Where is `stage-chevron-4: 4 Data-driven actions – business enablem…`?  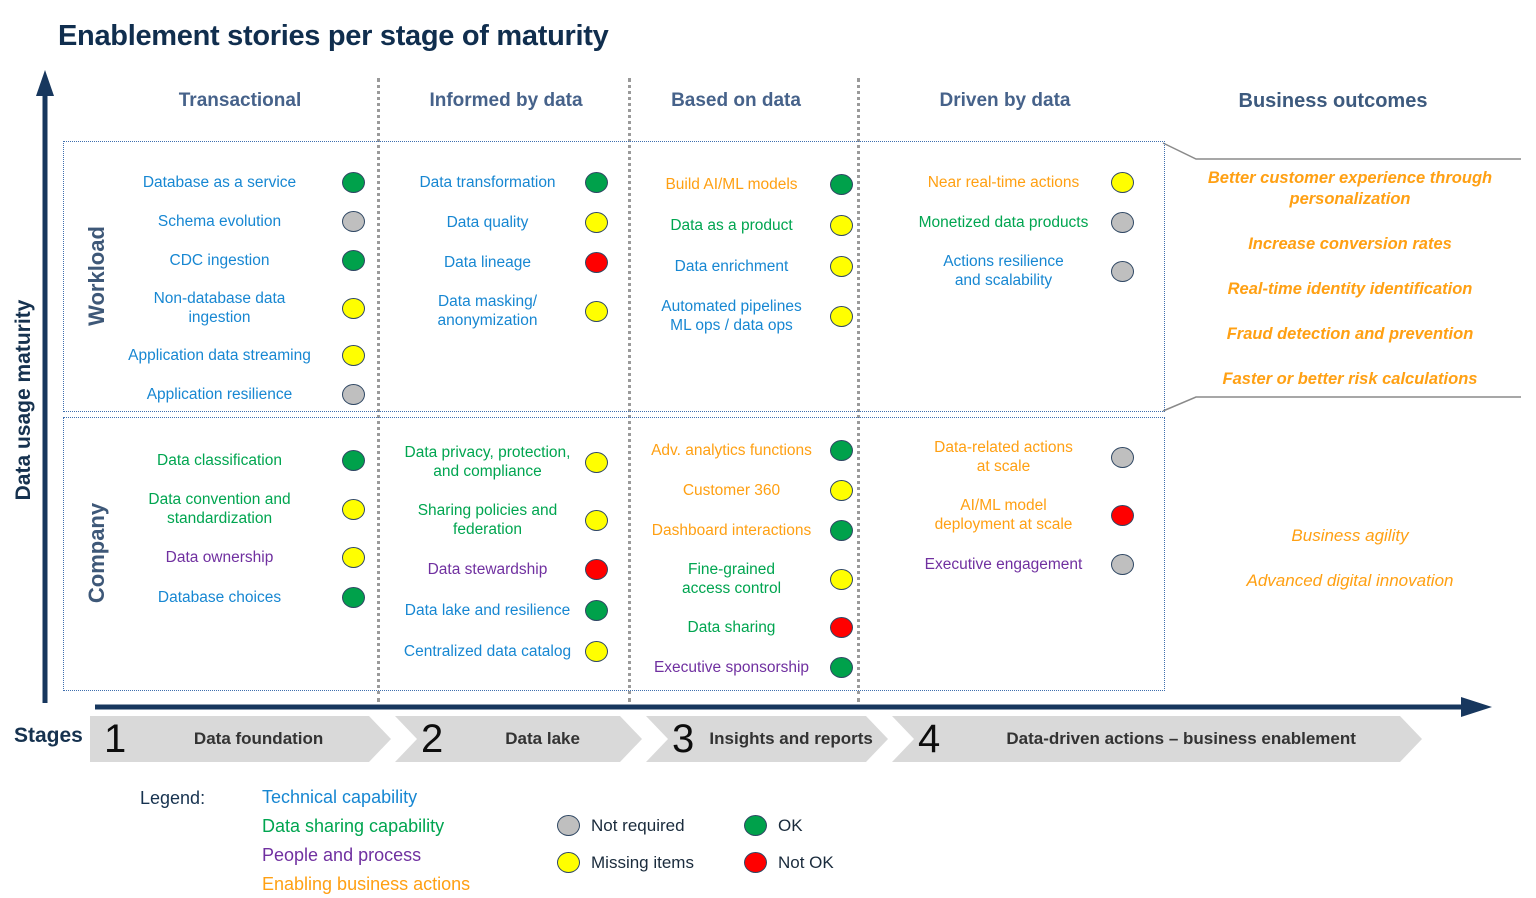 stage-chevron-4: 4 Data-driven actions – business enablem… is located at coordinates (1157, 739).